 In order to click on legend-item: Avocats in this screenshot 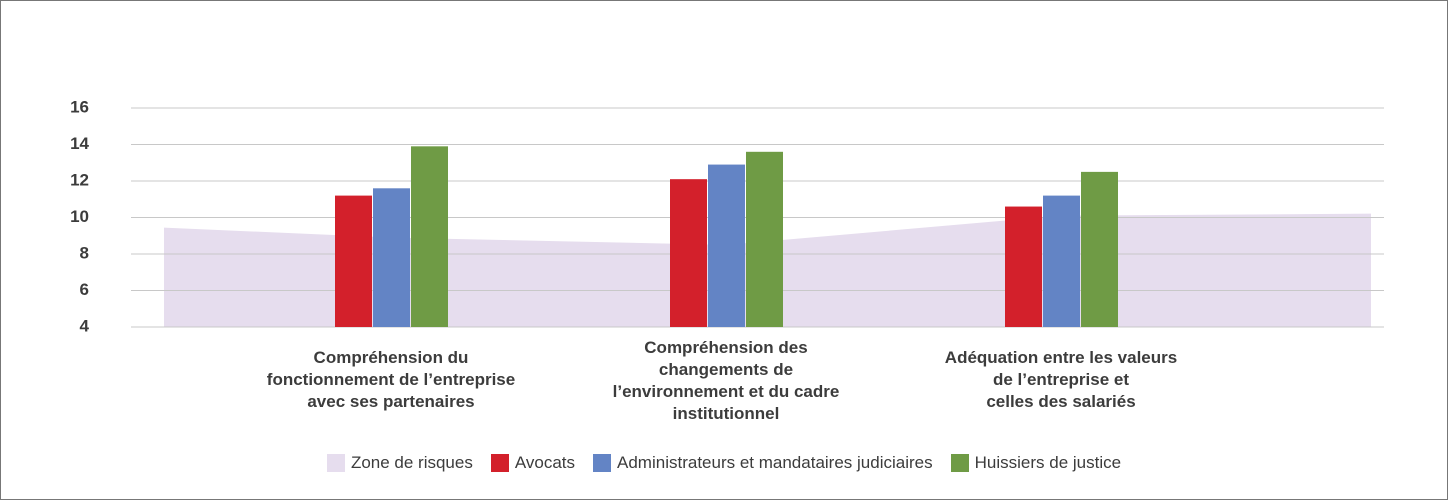, I will do `click(533, 463)`.